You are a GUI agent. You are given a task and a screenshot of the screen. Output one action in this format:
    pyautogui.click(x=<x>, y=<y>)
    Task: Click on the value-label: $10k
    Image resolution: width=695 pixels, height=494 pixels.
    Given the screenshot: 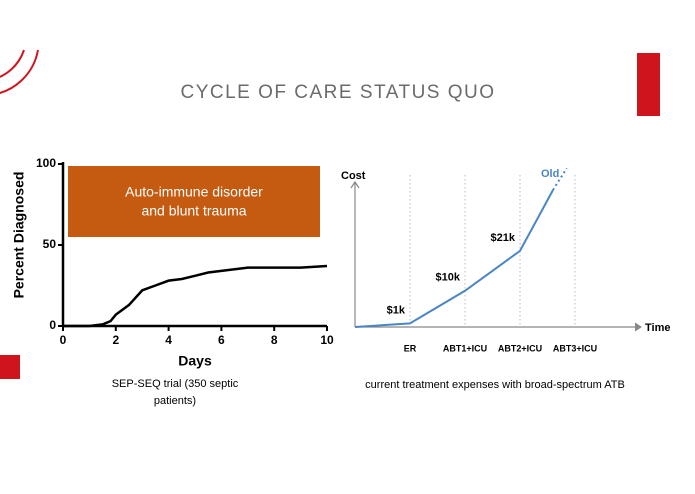 What is the action you would take?
    pyautogui.click(x=448, y=278)
    